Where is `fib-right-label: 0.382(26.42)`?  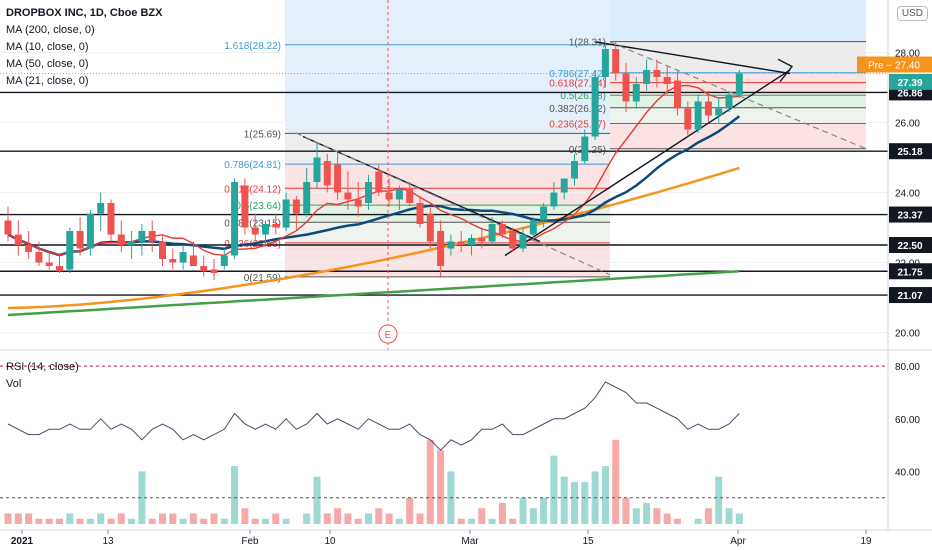
fib-right-label: 0.382(26.42) is located at coordinates (577, 109).